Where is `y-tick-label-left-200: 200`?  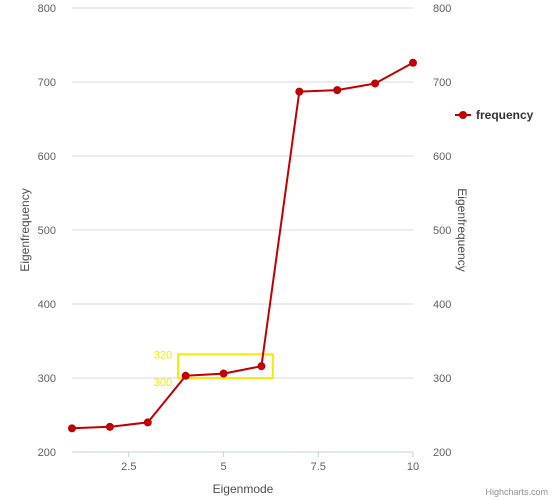
y-tick-label-left-200: 200 is located at coordinates (47, 453).